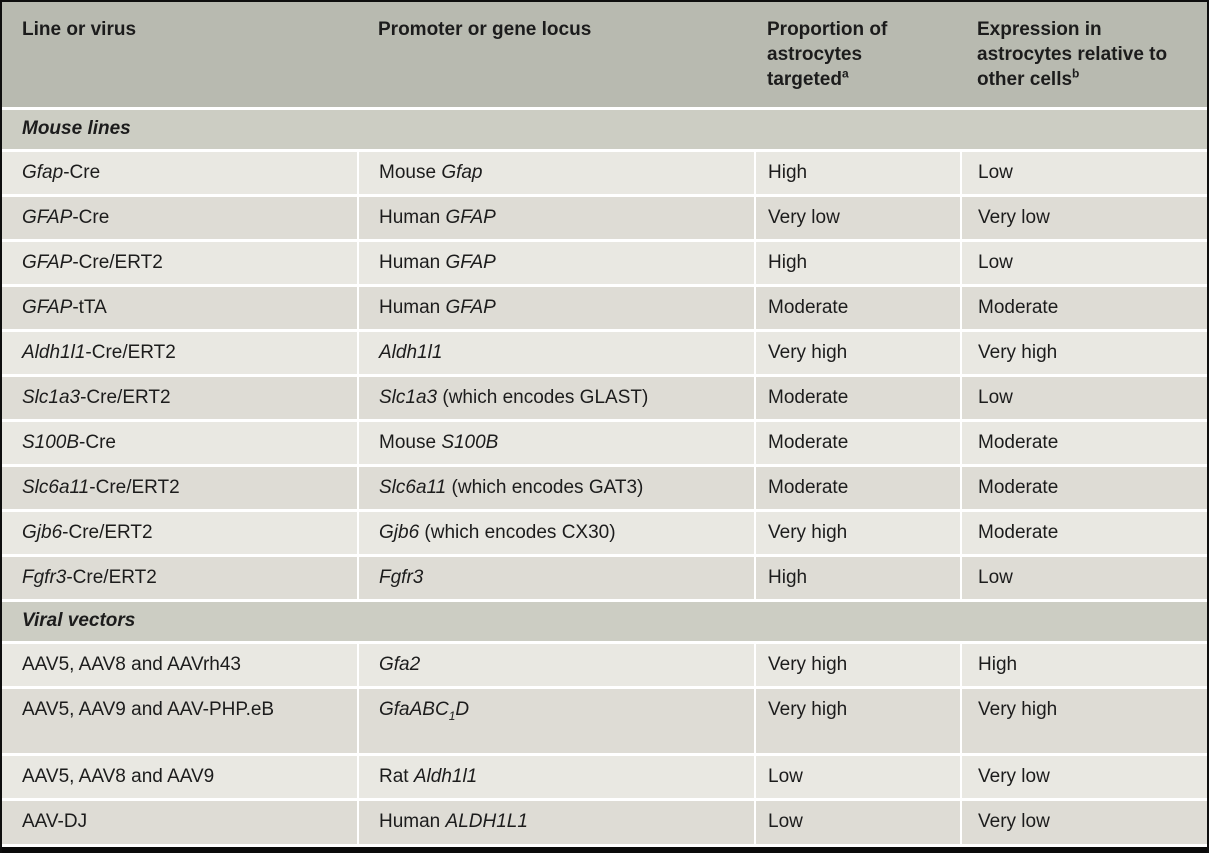 This screenshot has width=1209, height=853. What do you see at coordinates (180, 441) in the screenshot?
I see `table-cell: S100B-Cre` at bounding box center [180, 441].